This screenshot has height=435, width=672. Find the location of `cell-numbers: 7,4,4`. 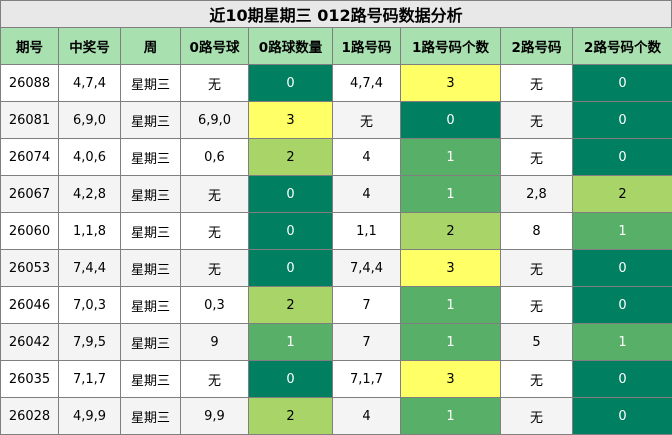

cell-numbers: 7,4,4 is located at coordinates (90, 268).